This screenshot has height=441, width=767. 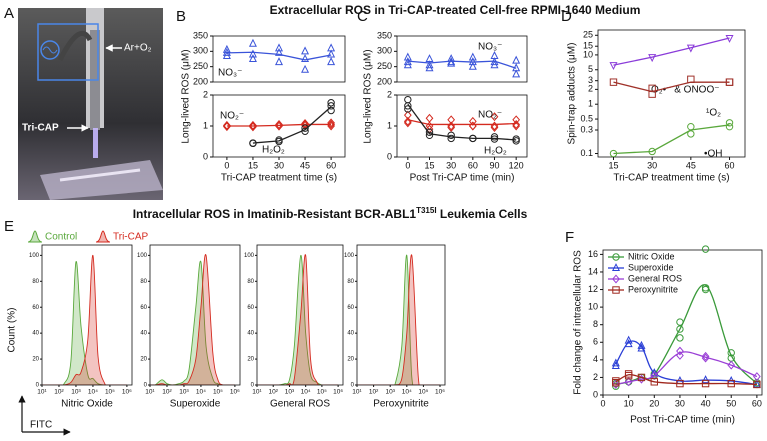 I want to click on y-tick-label: 15, so click(x=588, y=46).